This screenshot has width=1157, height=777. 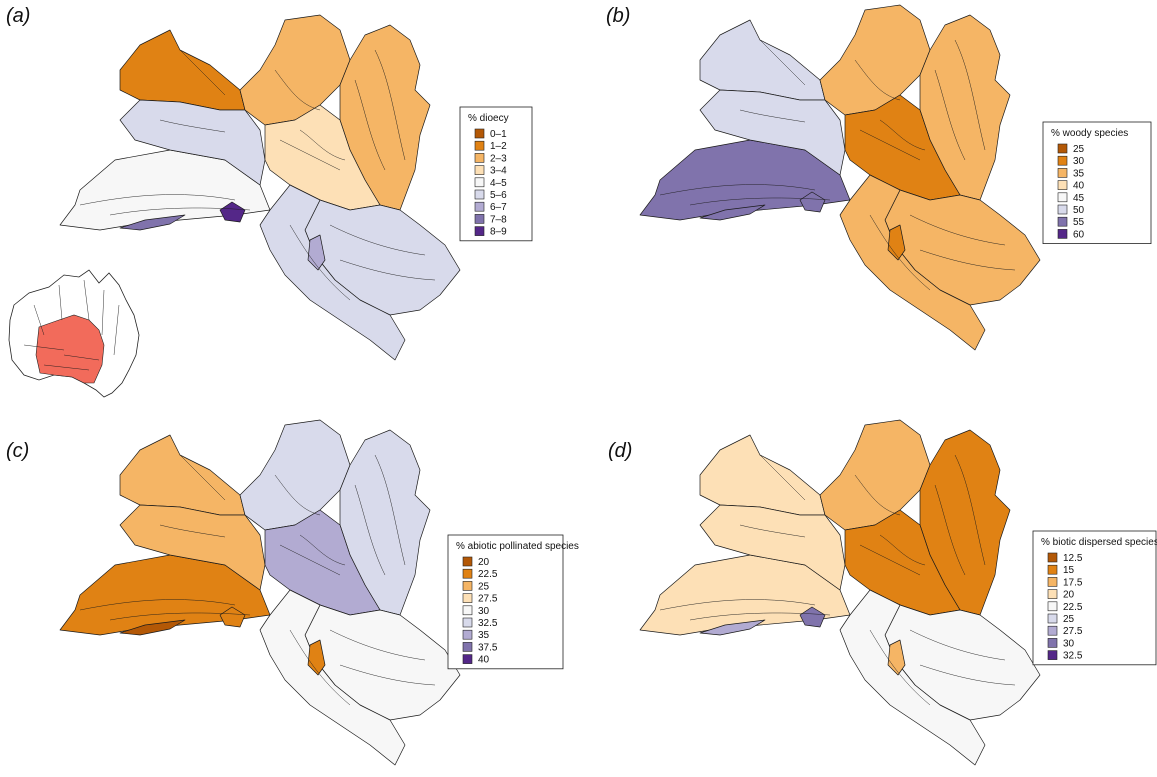 I want to click on panel-c-legend-item: 30, so click(x=484, y=611).